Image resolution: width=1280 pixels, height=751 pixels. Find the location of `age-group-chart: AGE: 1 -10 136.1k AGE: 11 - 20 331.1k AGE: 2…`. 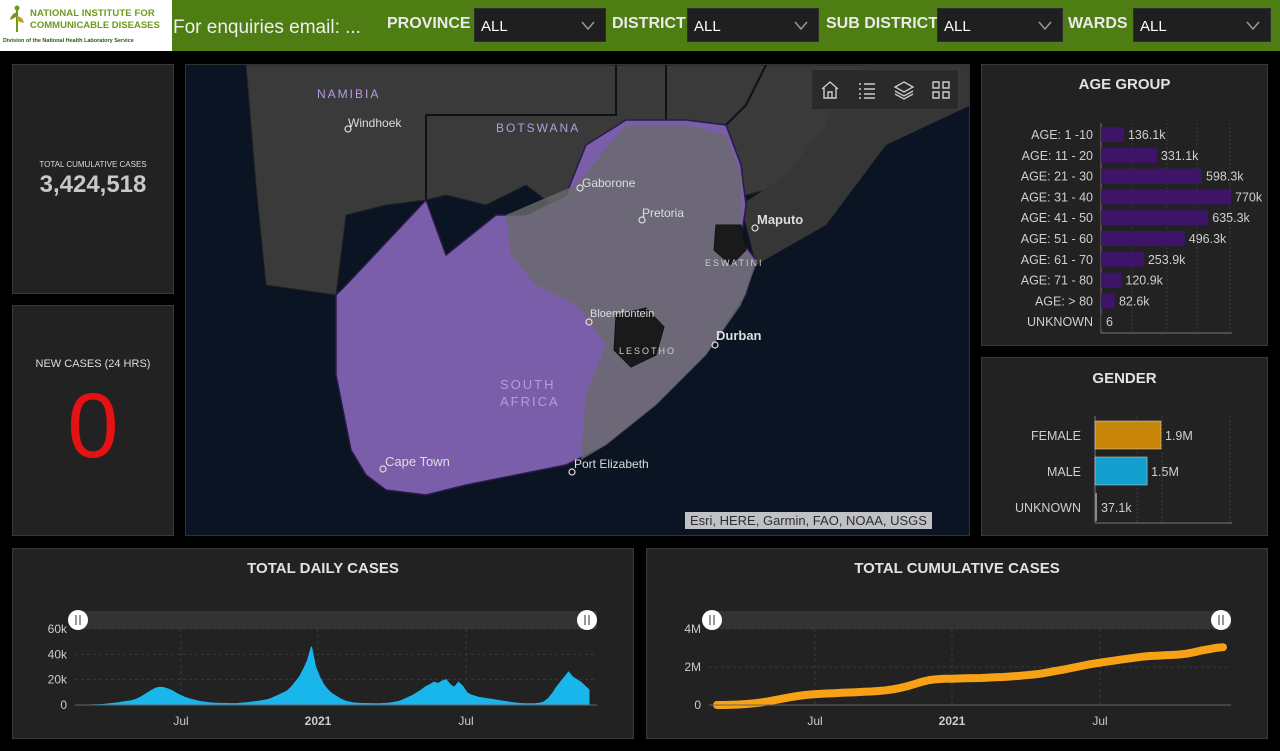

age-group-chart: AGE: 1 -10 136.1k AGE: 11 - 20 331.1k AGE: 2… is located at coordinates (1142, 228).